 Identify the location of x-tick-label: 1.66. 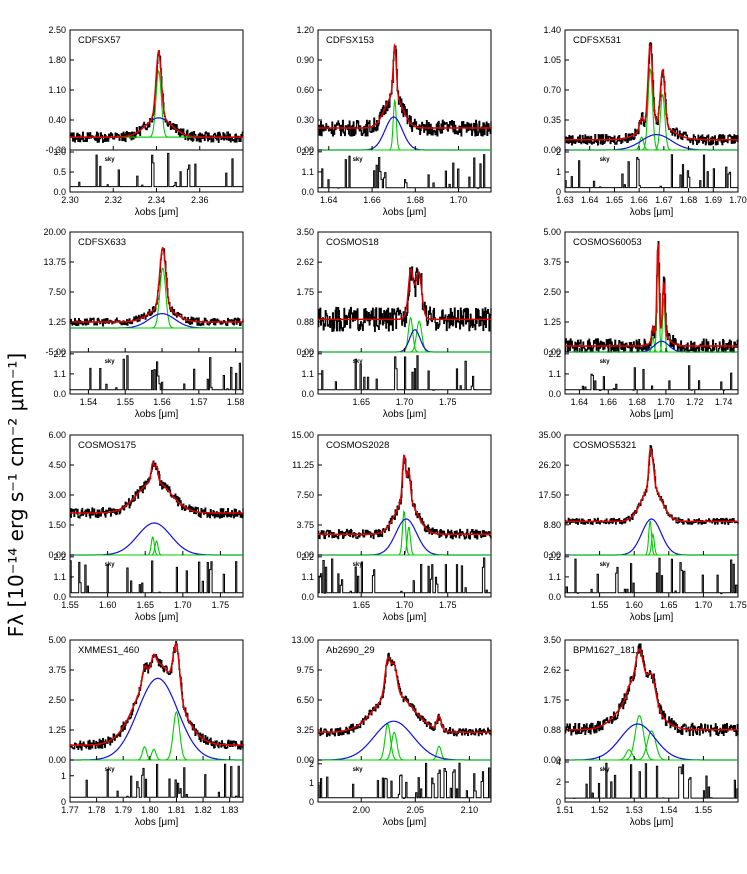
(639, 200).